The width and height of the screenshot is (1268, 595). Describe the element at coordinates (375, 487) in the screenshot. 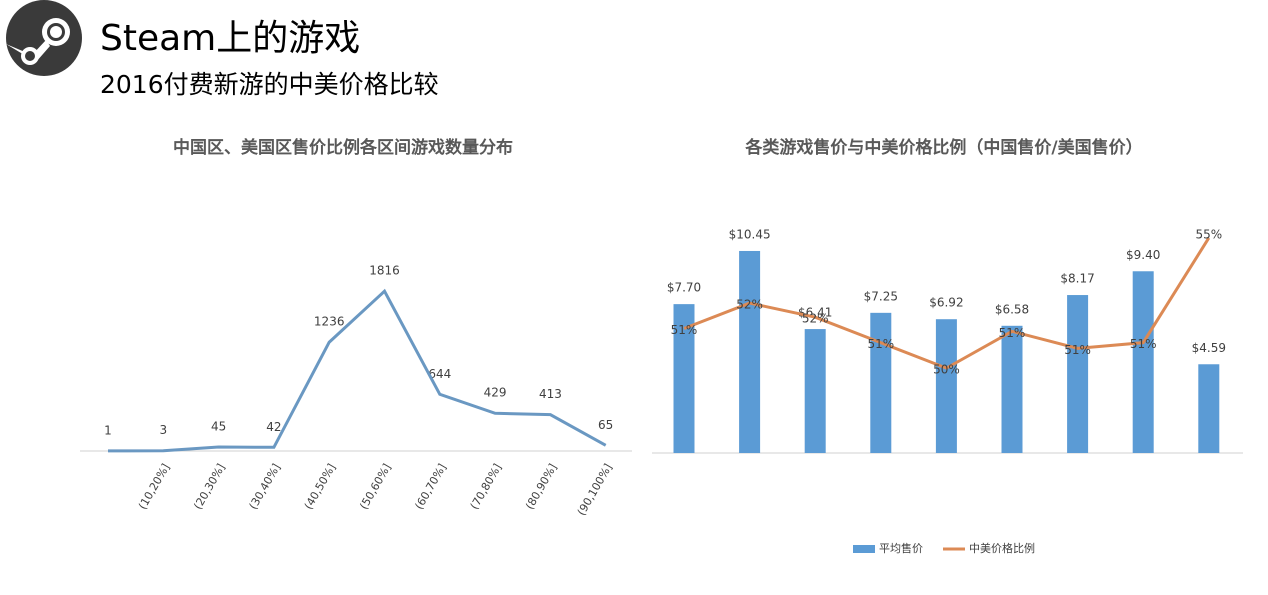

I see `x-tick-label: (50,60%]` at that location.